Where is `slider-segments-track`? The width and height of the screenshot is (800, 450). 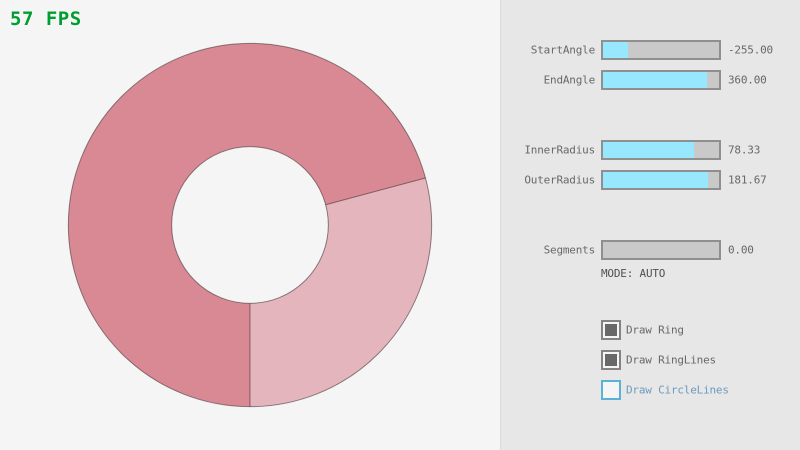
slider-segments-track is located at coordinates (661, 250).